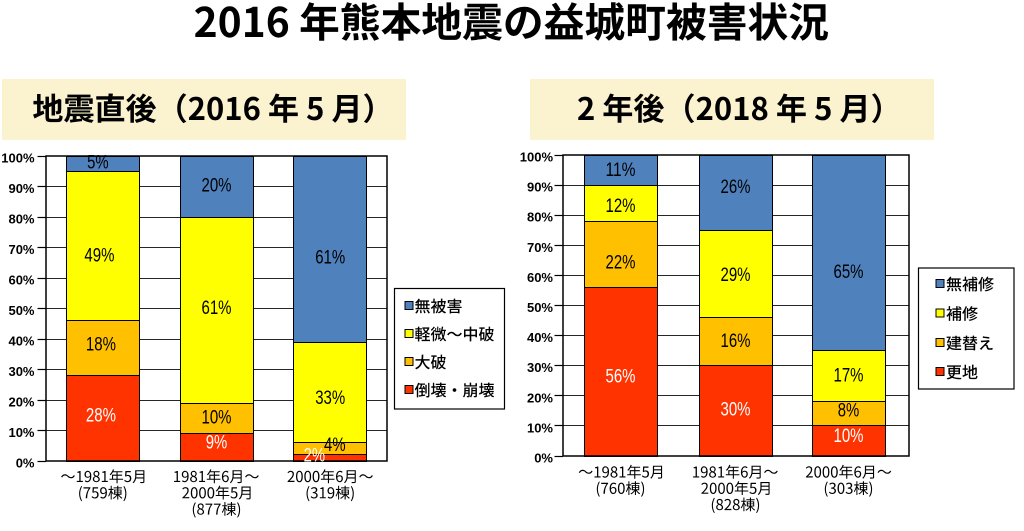 The image size is (1024, 531). What do you see at coordinates (621, 206) in the screenshot?
I see `svg-text: 12%` at bounding box center [621, 206].